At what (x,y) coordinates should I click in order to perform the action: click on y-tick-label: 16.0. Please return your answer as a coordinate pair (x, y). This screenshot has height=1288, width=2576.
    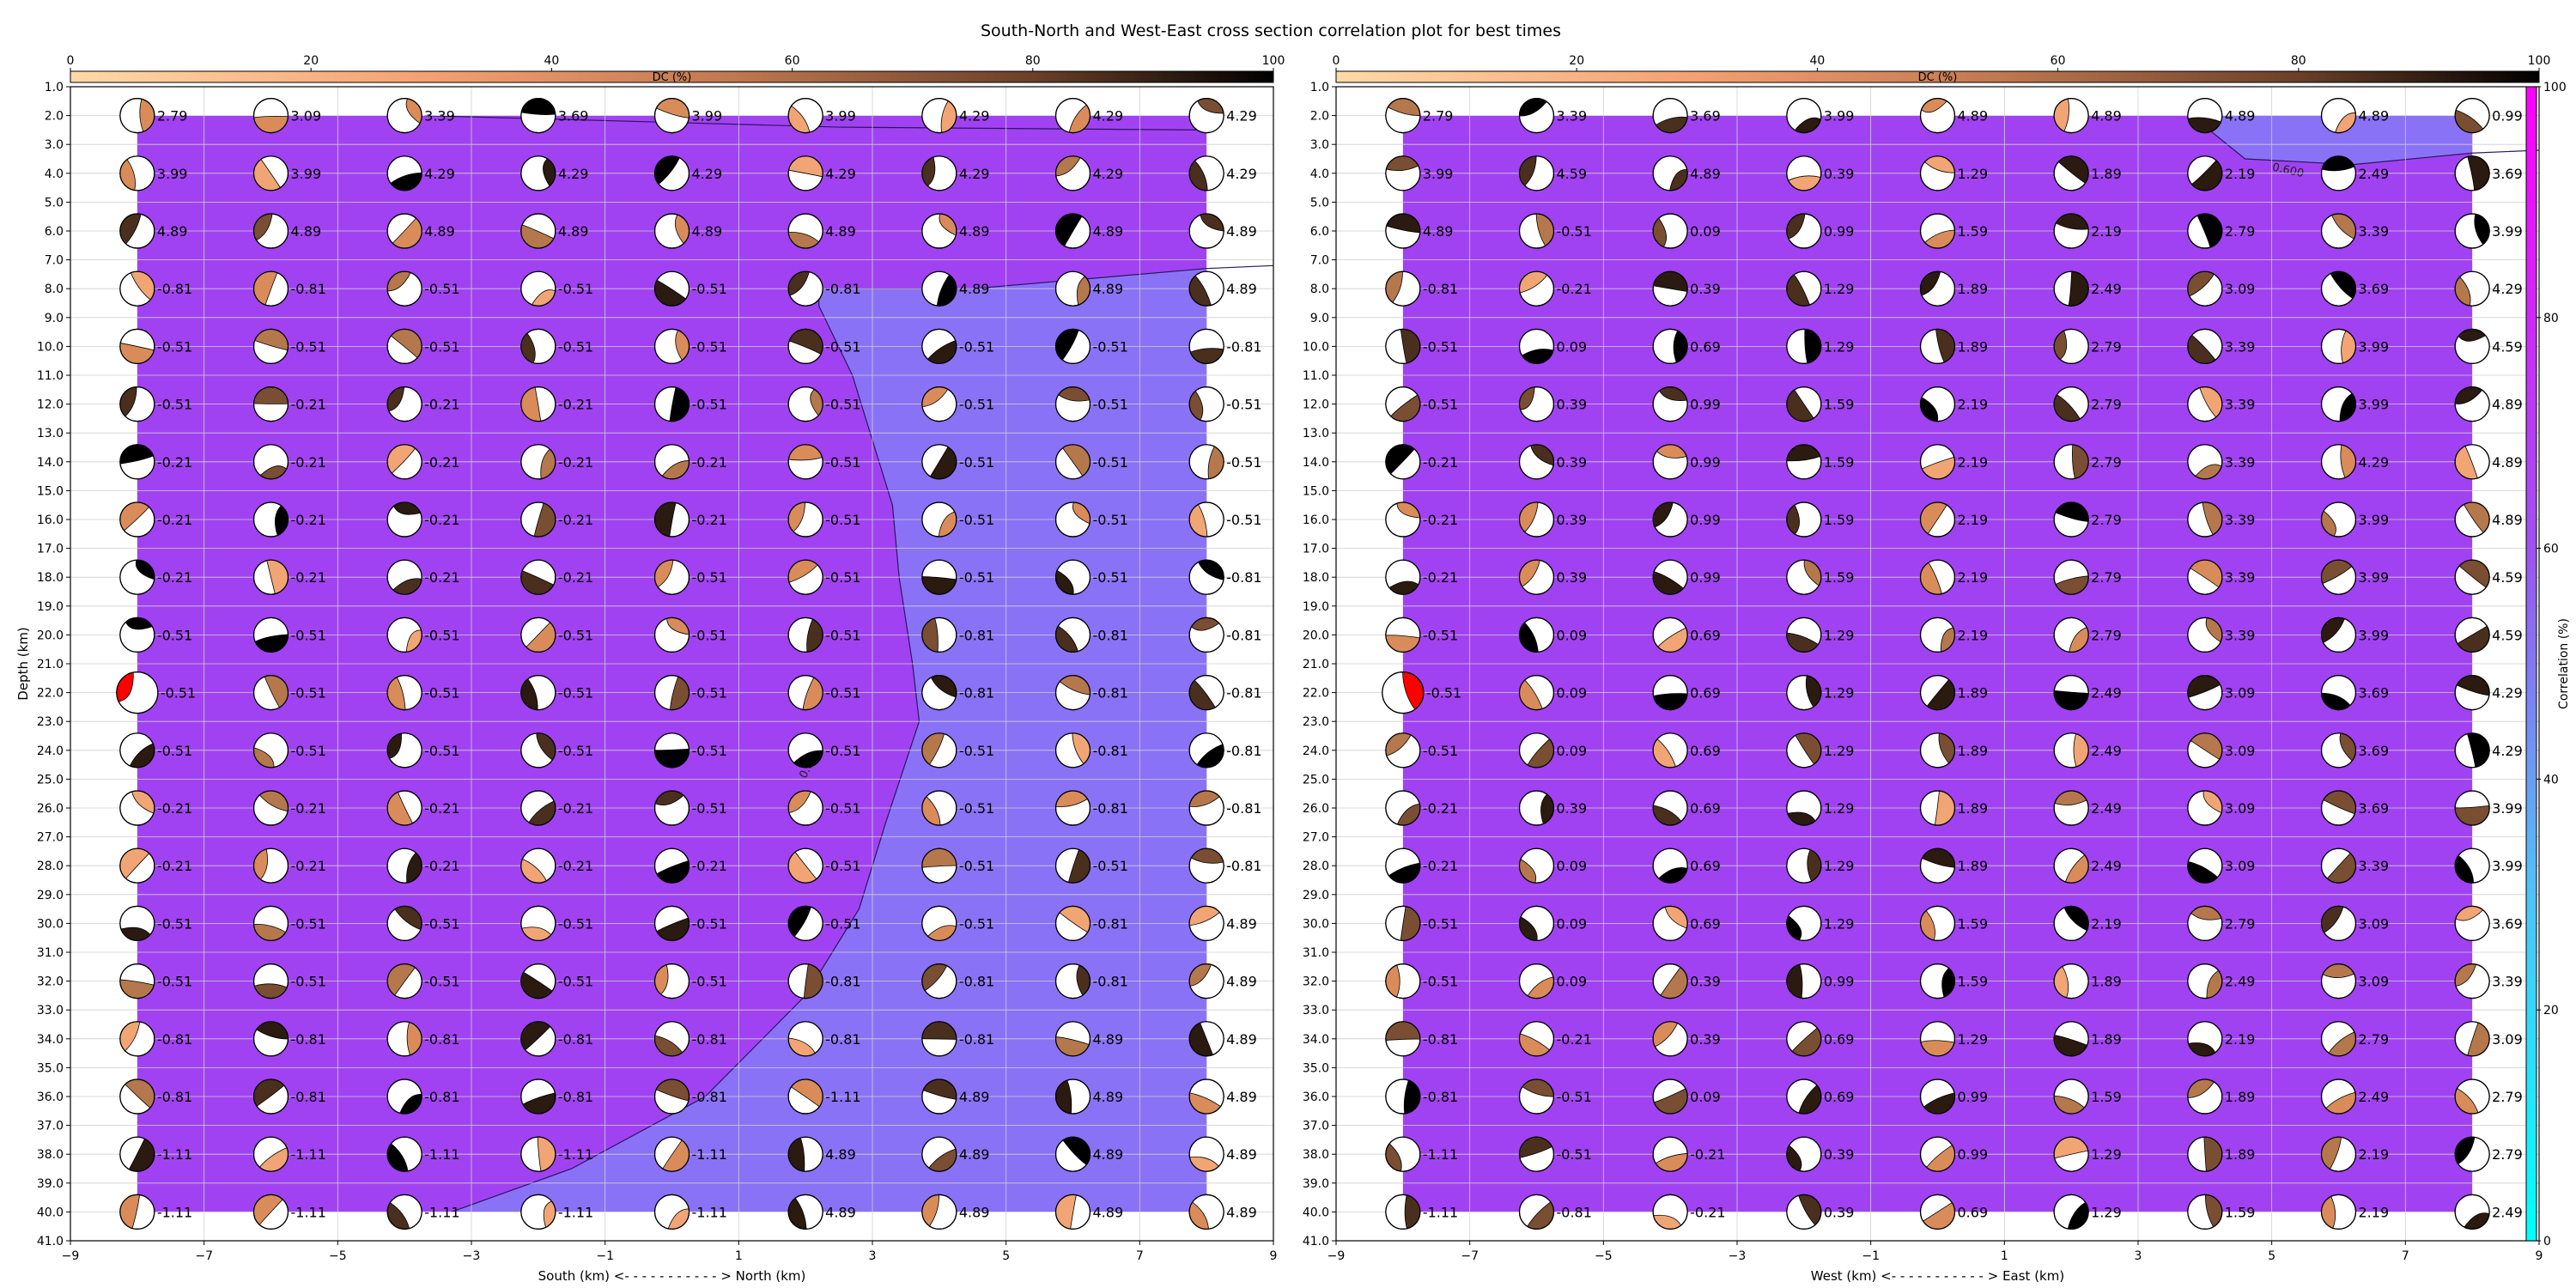
    Looking at the image, I should click on (50, 520).